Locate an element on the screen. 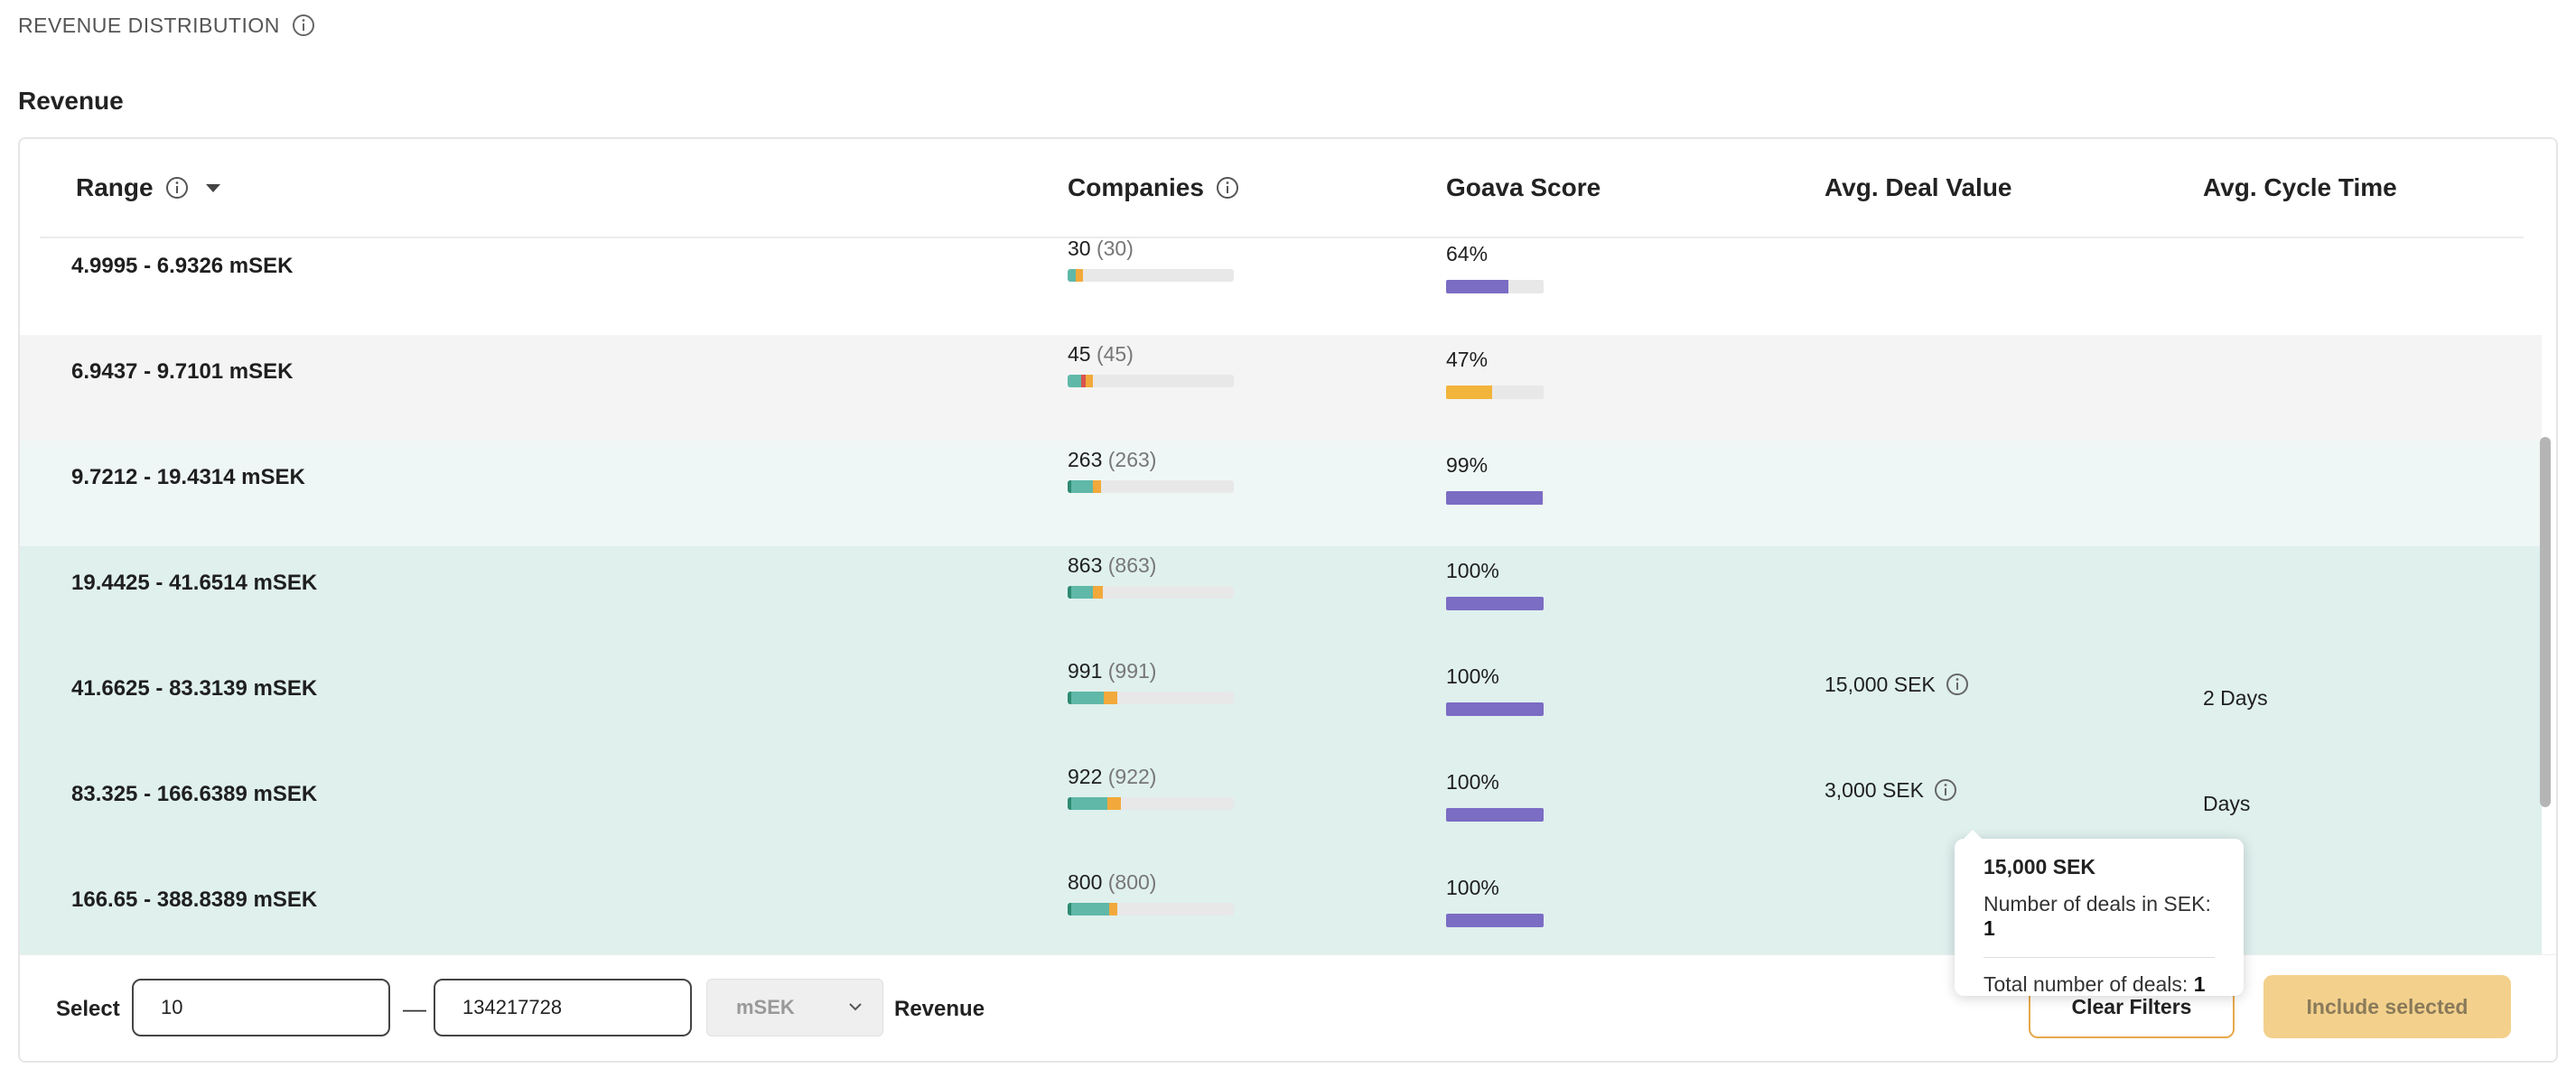  column-header-score: Goava Score is located at coordinates (1523, 188).